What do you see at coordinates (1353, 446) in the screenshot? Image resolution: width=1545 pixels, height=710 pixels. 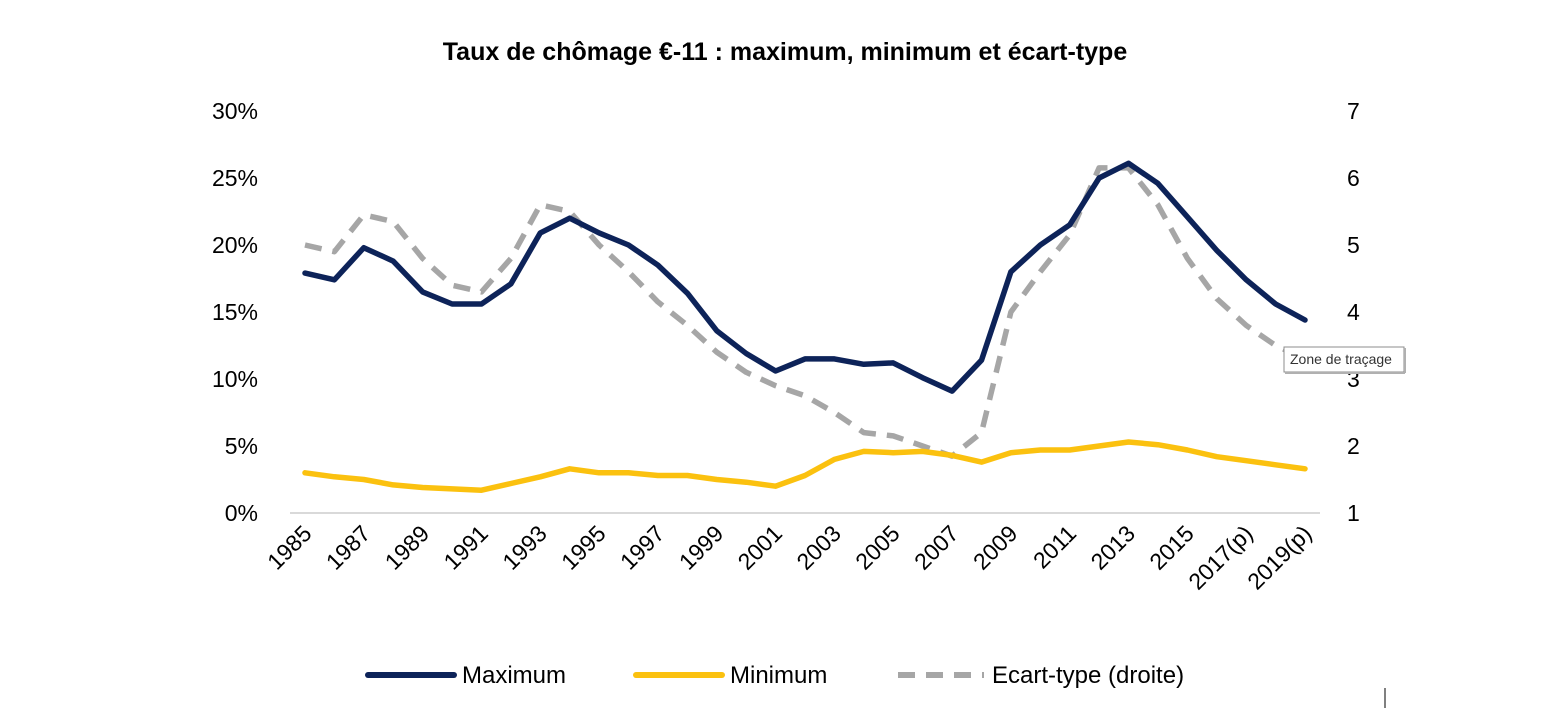 I see `y-right-tick-label: 2` at bounding box center [1353, 446].